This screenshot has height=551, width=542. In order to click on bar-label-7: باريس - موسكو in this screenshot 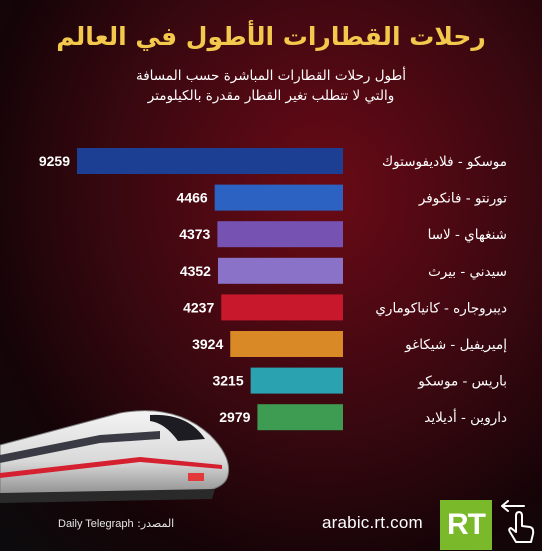, I will do `click(462, 382)`.